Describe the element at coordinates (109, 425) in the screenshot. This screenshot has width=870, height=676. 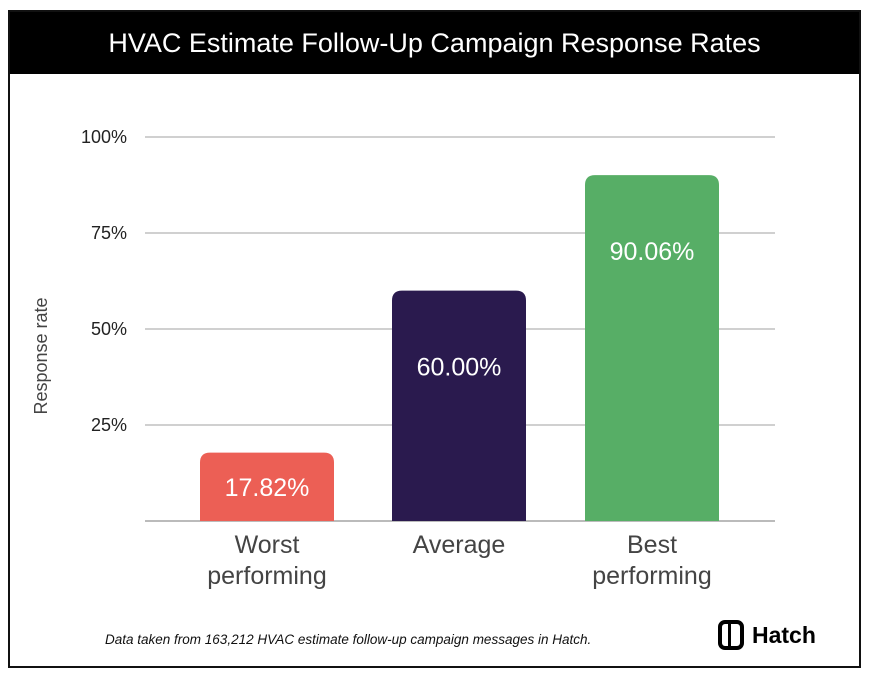
I see `y-tick-label: 25%` at that location.